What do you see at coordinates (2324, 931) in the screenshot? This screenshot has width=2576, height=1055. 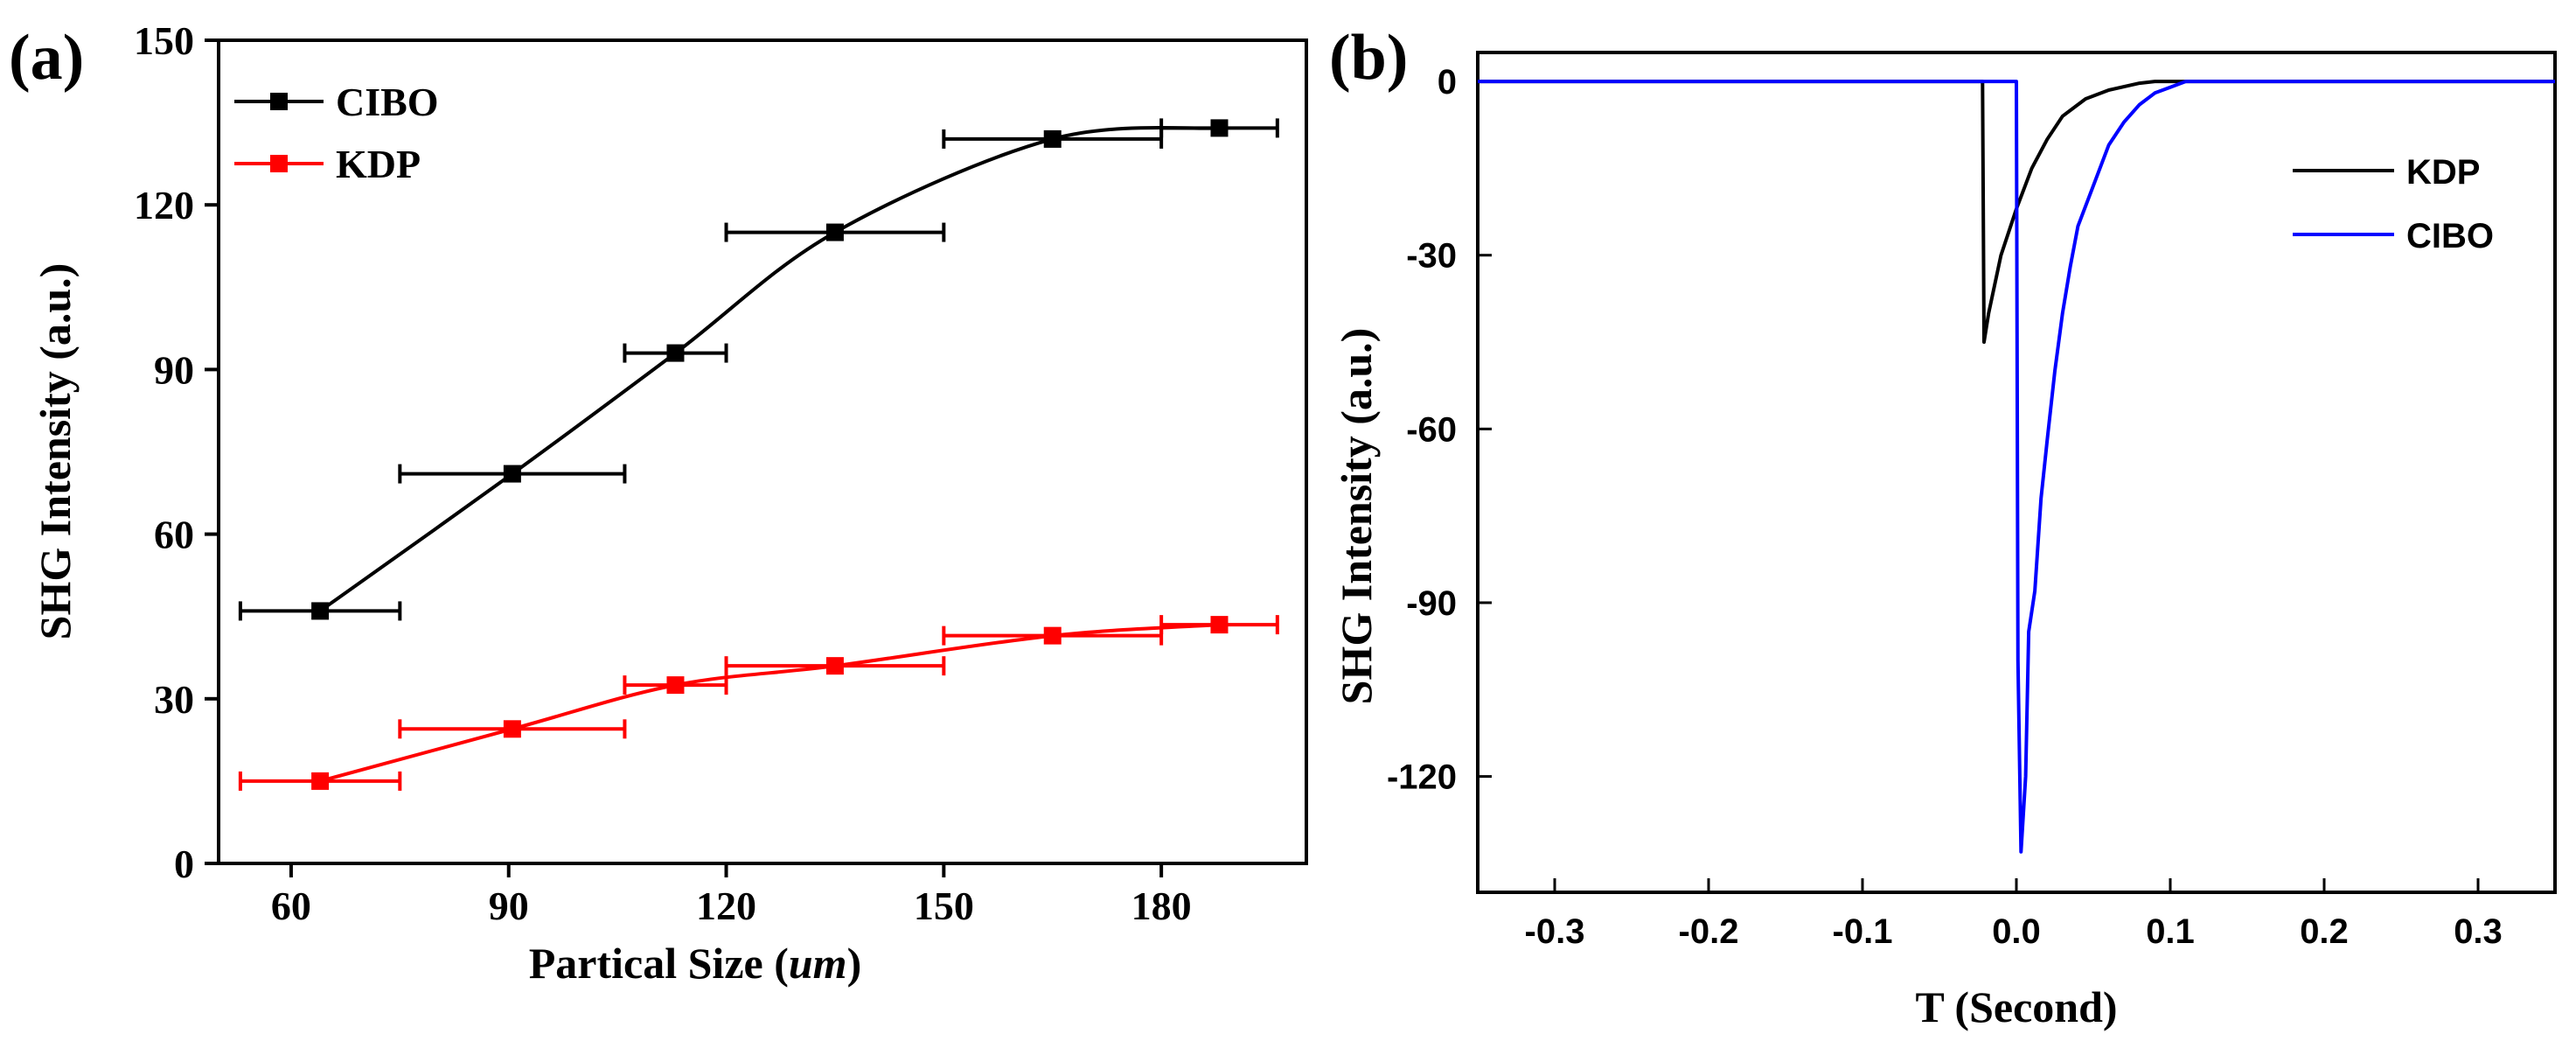 I see `b-xtick-label-5: 0.2` at bounding box center [2324, 931].